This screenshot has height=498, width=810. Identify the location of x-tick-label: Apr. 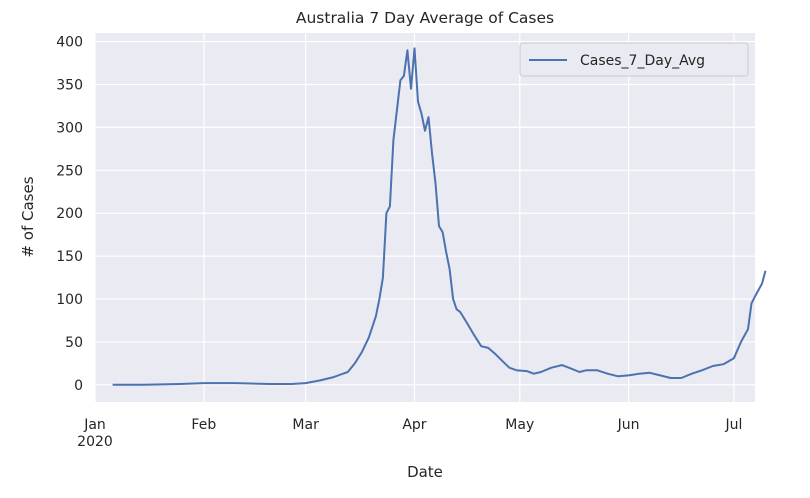
(414, 425).